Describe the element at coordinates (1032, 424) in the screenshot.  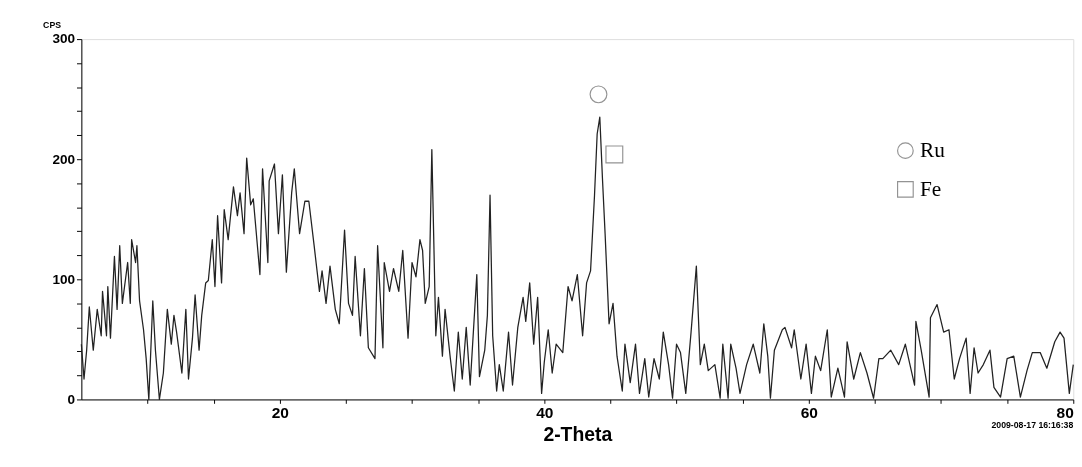
I see `text: 2009-08-17 16:16:38` at that location.